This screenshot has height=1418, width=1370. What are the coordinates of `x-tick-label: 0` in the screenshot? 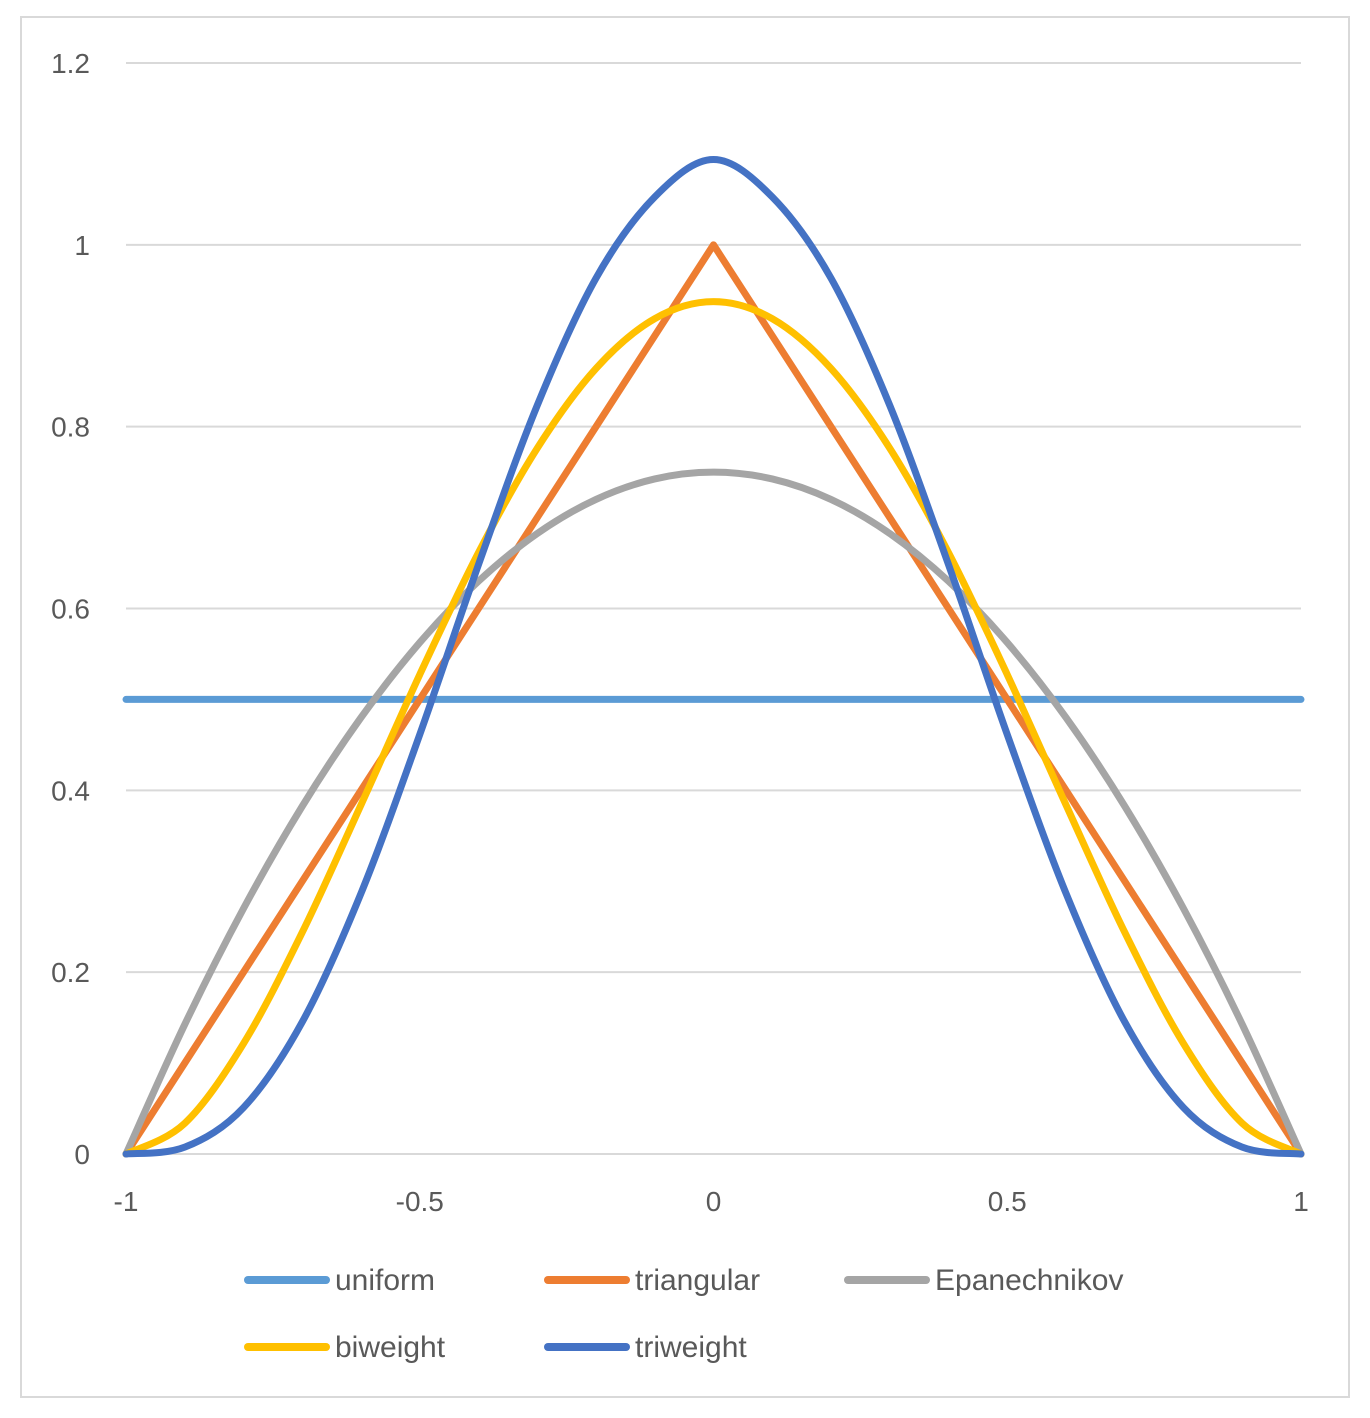 It's located at (714, 1201).